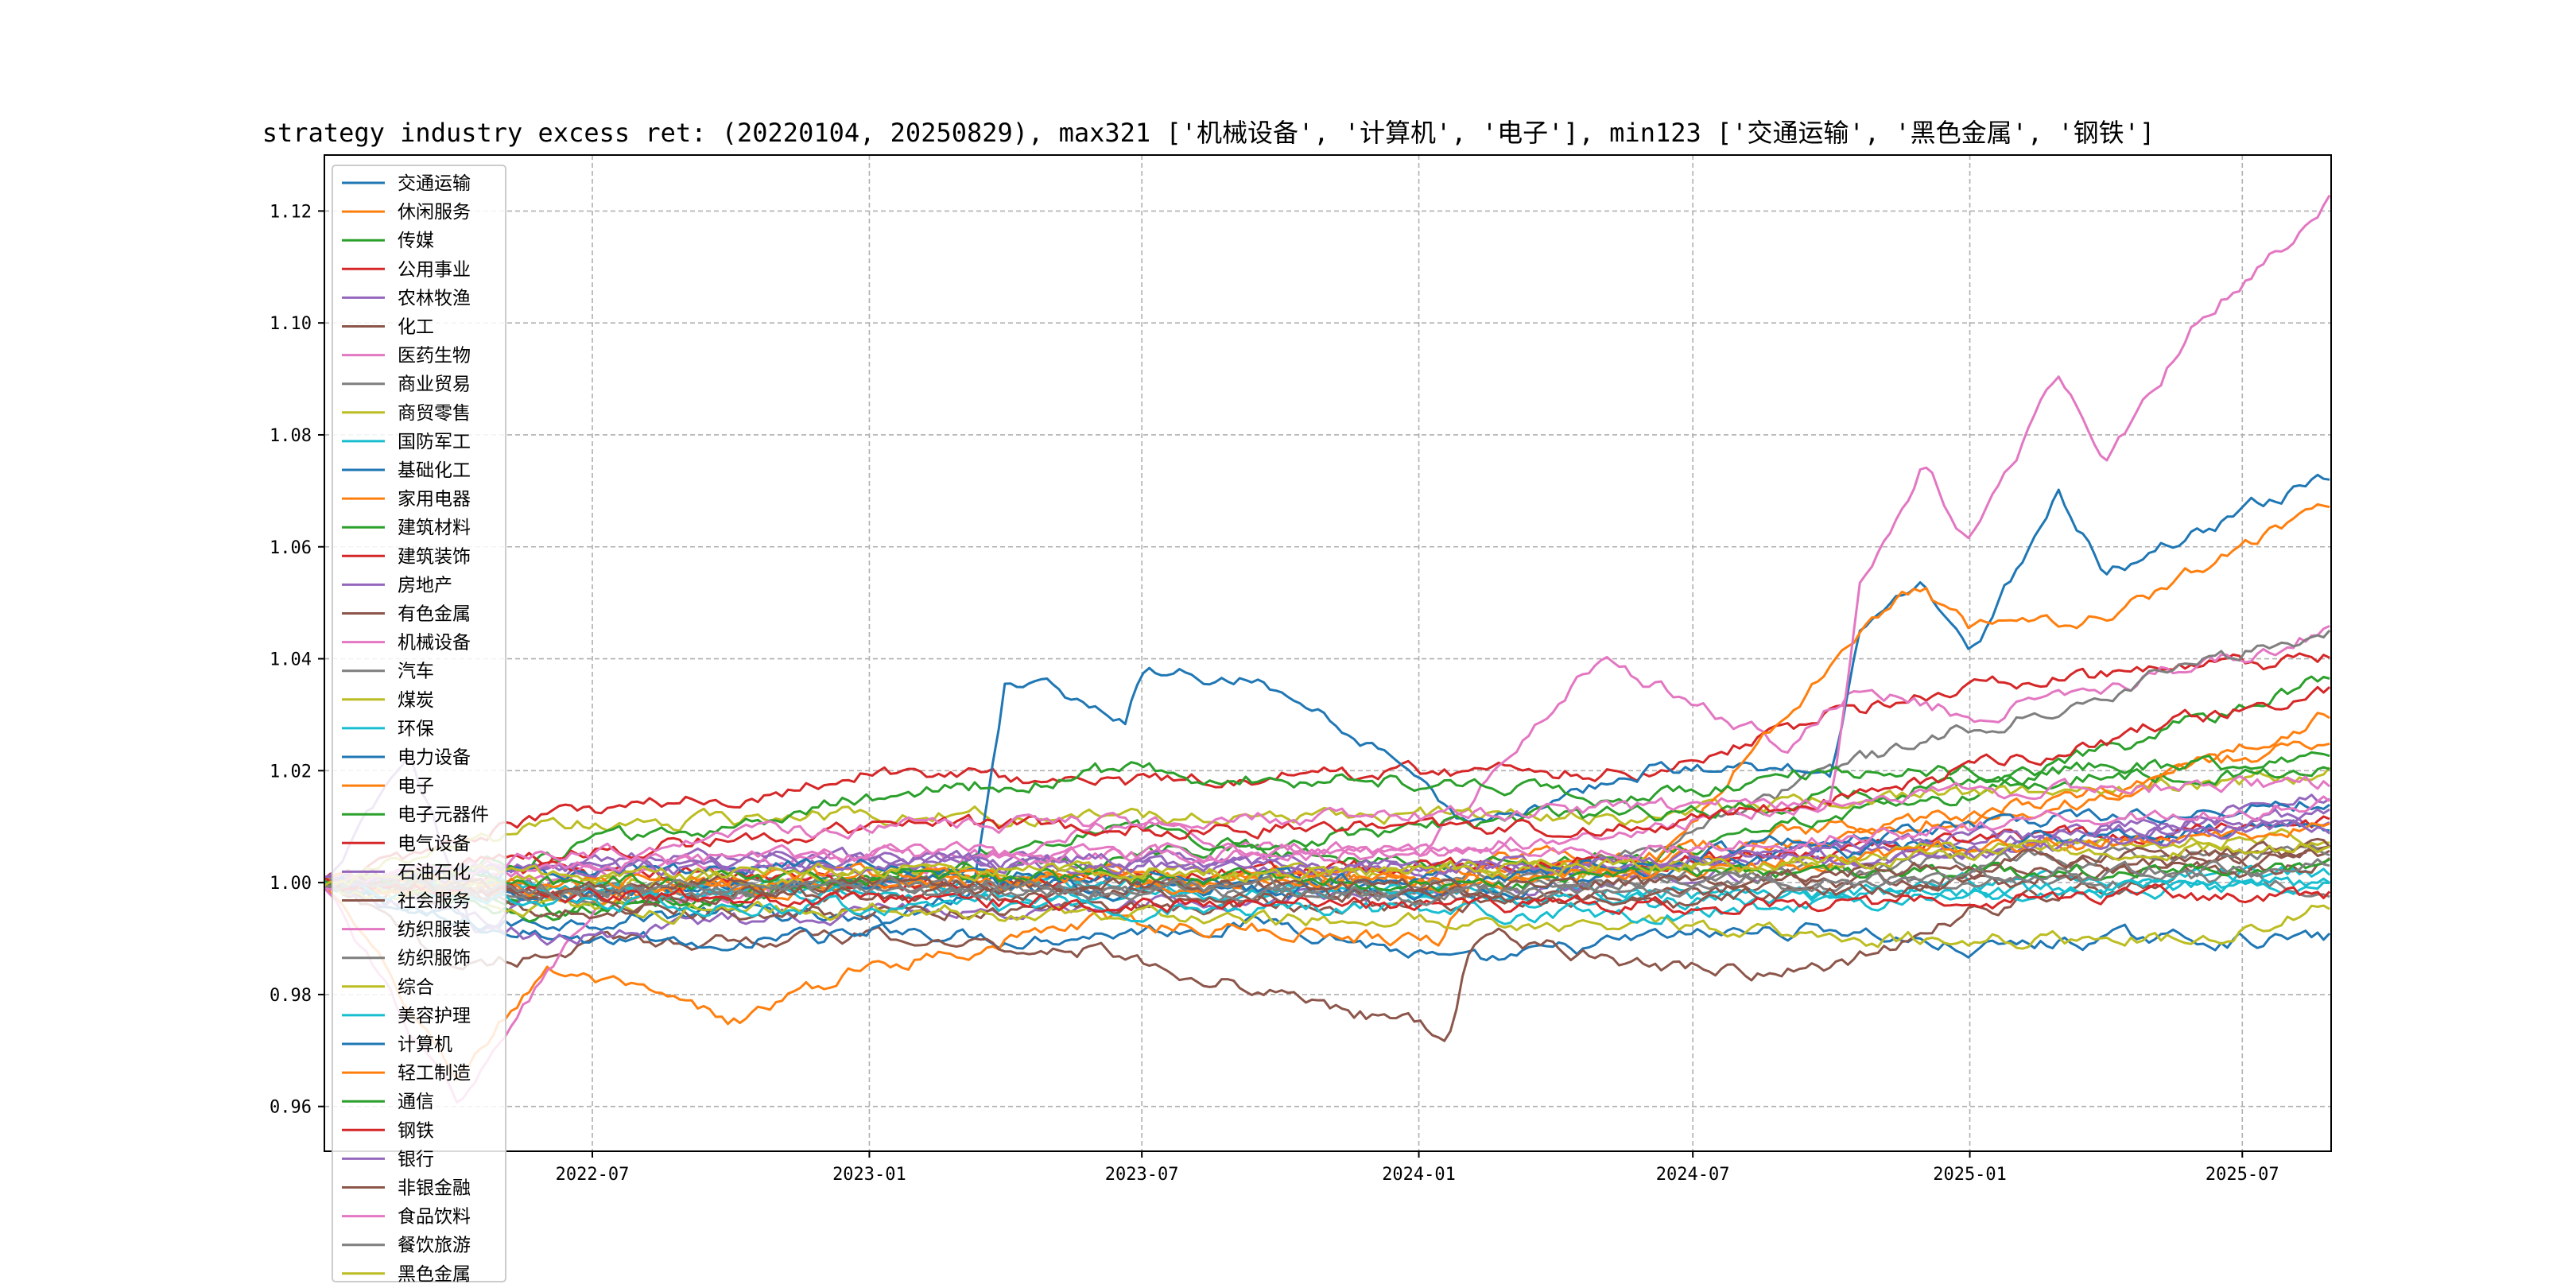 Image resolution: width=2576 pixels, height=1288 pixels. Describe the element at coordinates (435, 1275) in the screenshot. I see `legend-label: 黑色金属` at that location.